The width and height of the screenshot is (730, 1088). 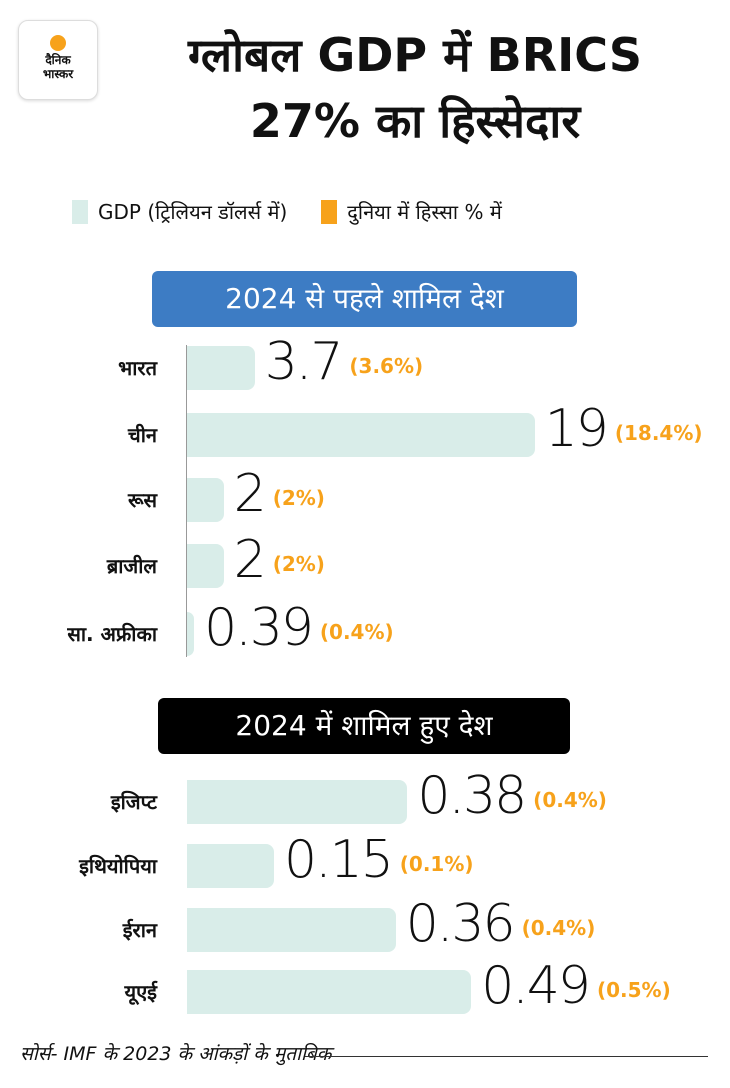 I want to click on title-line-1: ग्लोबल GDP में BRICS, so click(x=415, y=55).